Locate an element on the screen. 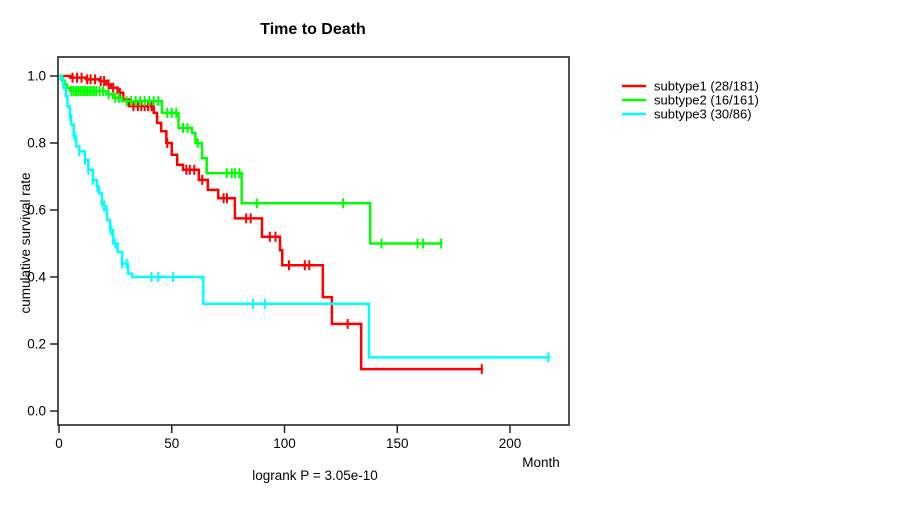  y-tick-label: 1.0 is located at coordinates (36, 76).